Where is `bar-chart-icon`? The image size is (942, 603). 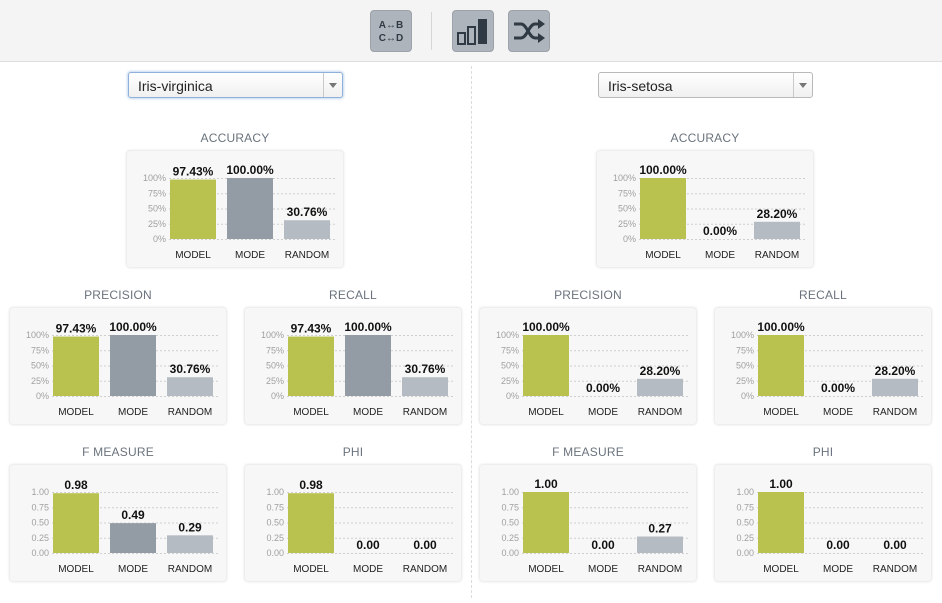 bar-chart-icon is located at coordinates (473, 31).